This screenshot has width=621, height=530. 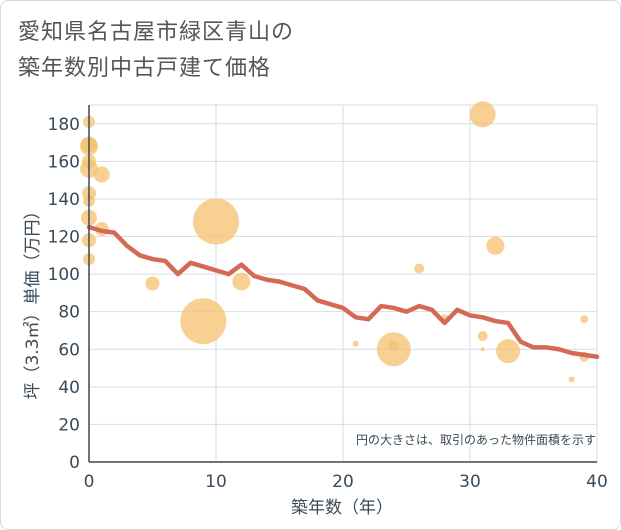 I want to click on y-tick-label: 160, so click(x=64, y=162).